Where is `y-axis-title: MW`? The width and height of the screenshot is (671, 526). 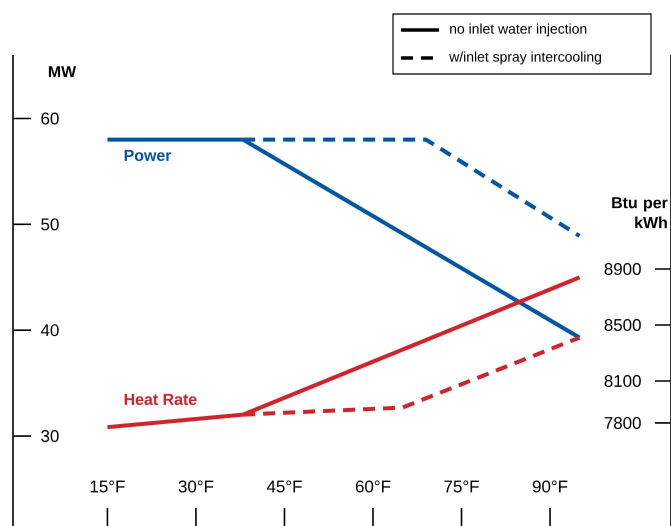
y-axis-title: MW is located at coordinates (62, 72).